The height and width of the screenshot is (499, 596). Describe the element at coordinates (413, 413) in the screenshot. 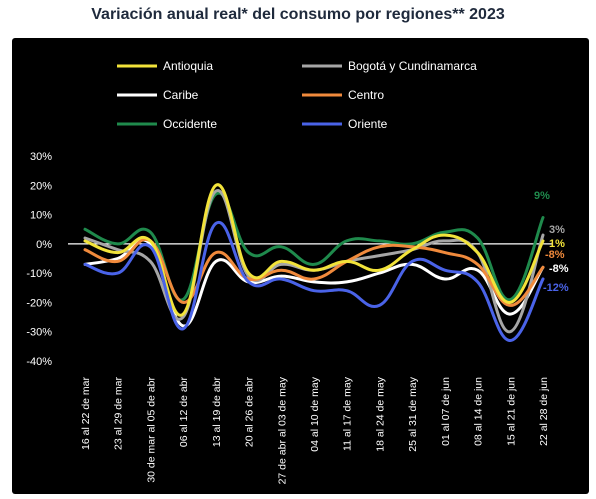

I see `x-tick-label: 25 al 31 de may` at that location.